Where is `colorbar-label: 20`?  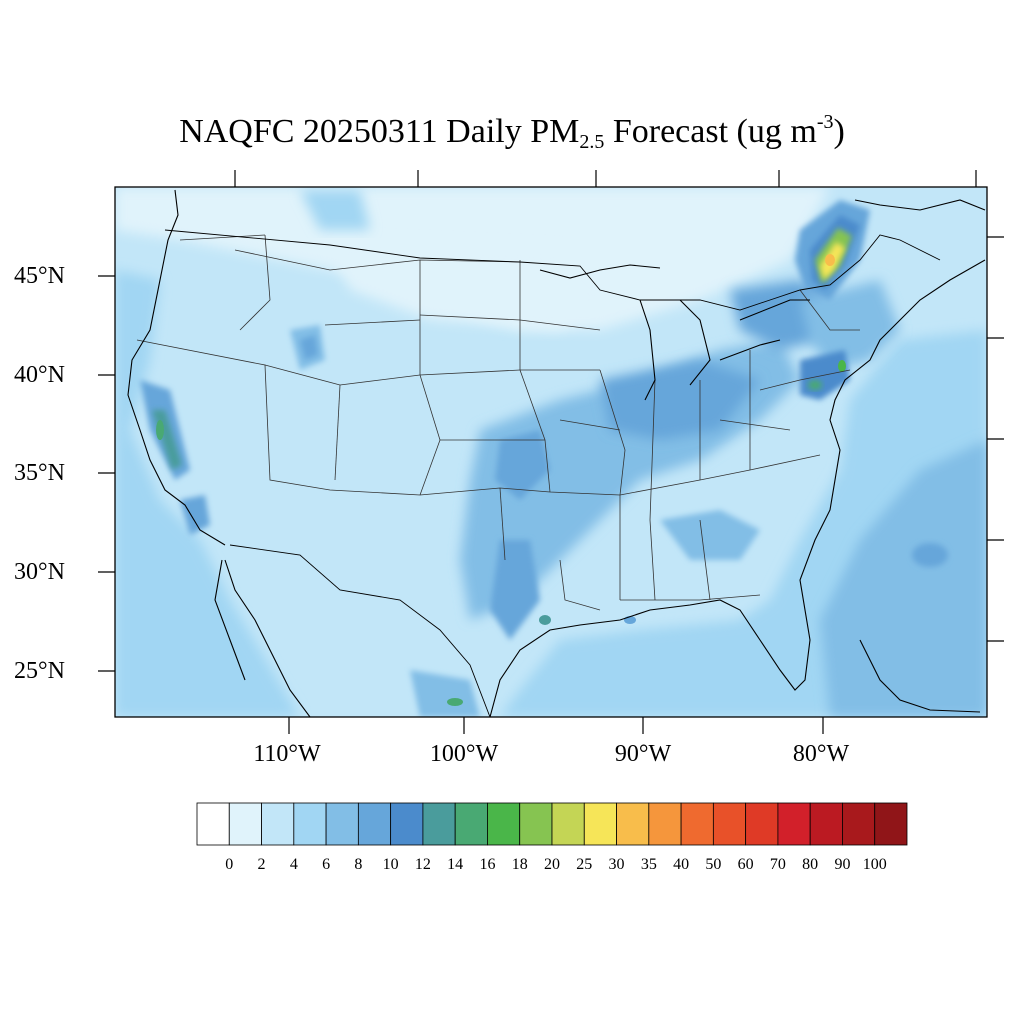 colorbar-label: 20 is located at coordinates (552, 864).